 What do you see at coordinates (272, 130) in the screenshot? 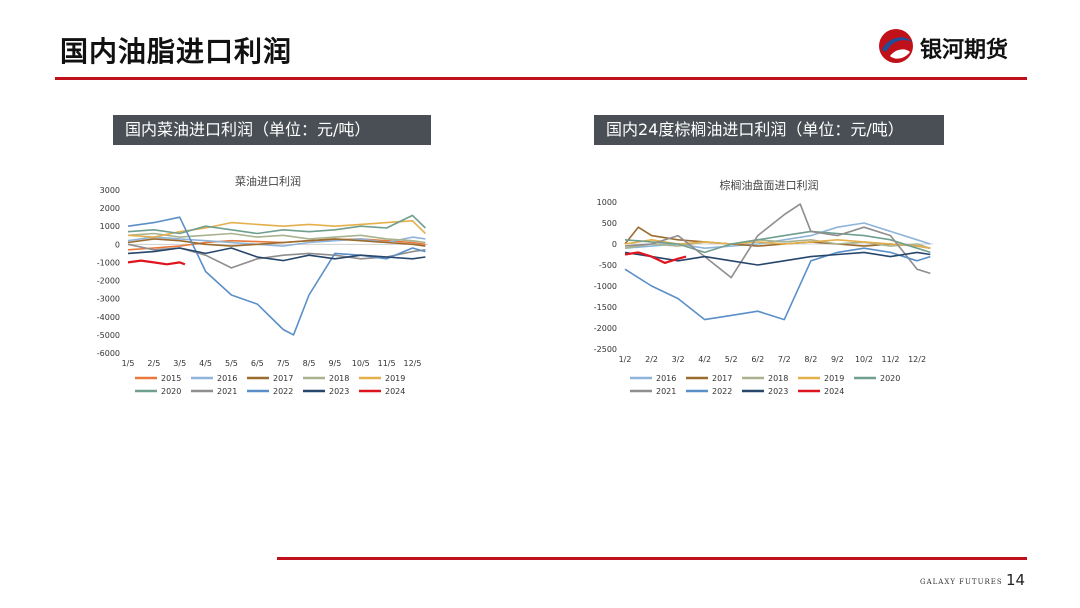
I see `panel-heading-rapeseed: 国内菜油进口利润（单位：元/吨）` at bounding box center [272, 130].